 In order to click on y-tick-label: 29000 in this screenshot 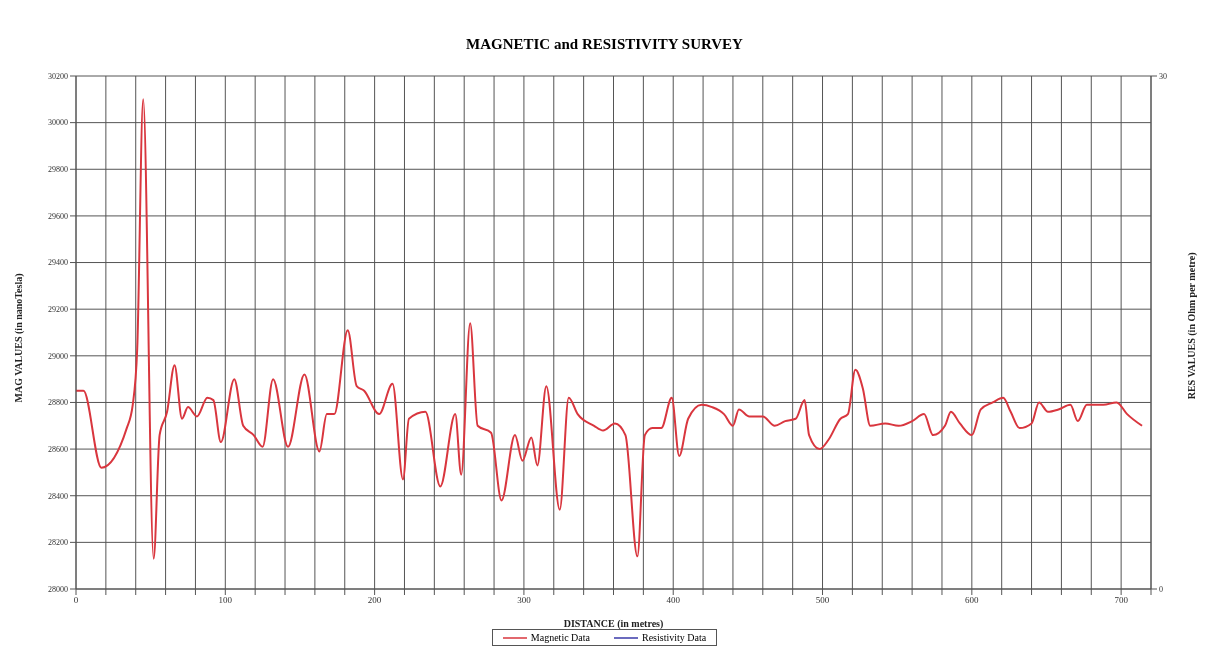, I will do `click(58, 356)`.